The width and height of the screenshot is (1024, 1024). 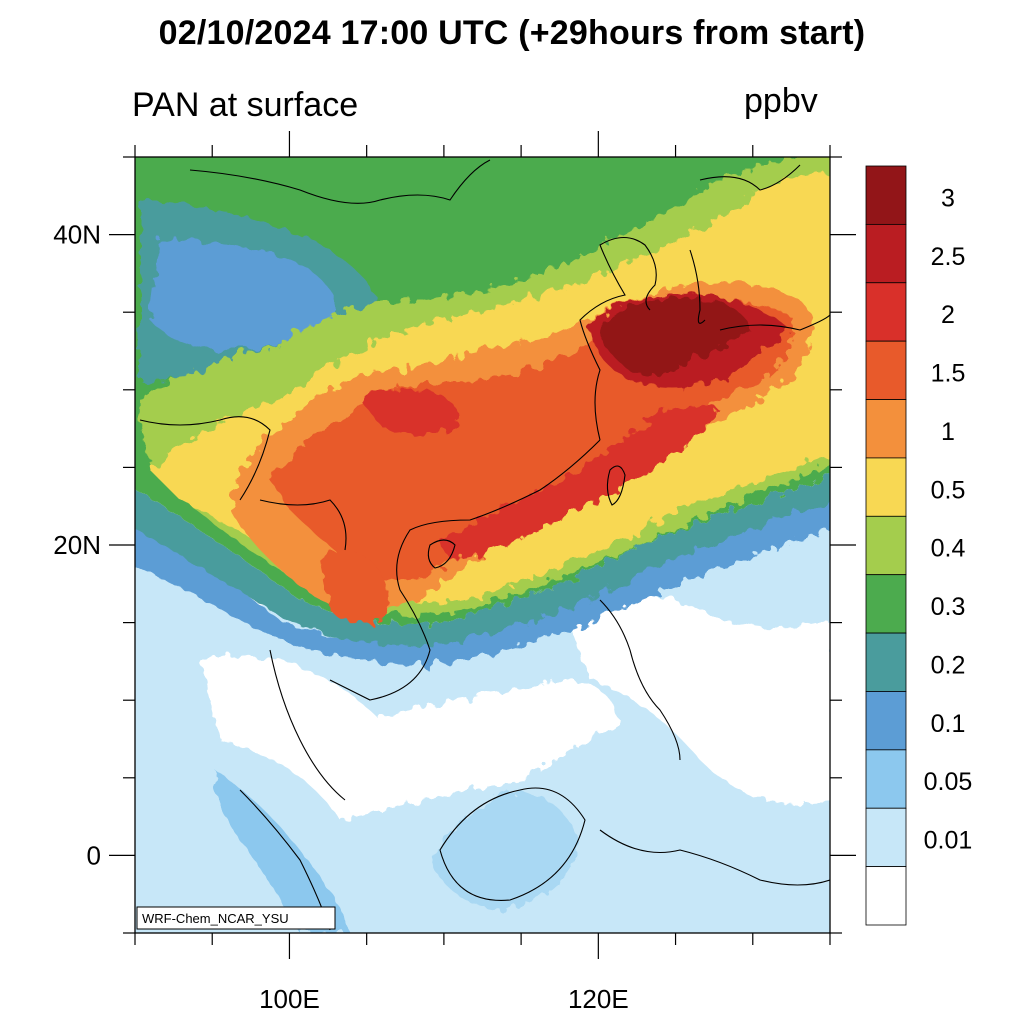 What do you see at coordinates (948, 257) in the screenshot?
I see `colorbar-level-label: 2.5` at bounding box center [948, 257].